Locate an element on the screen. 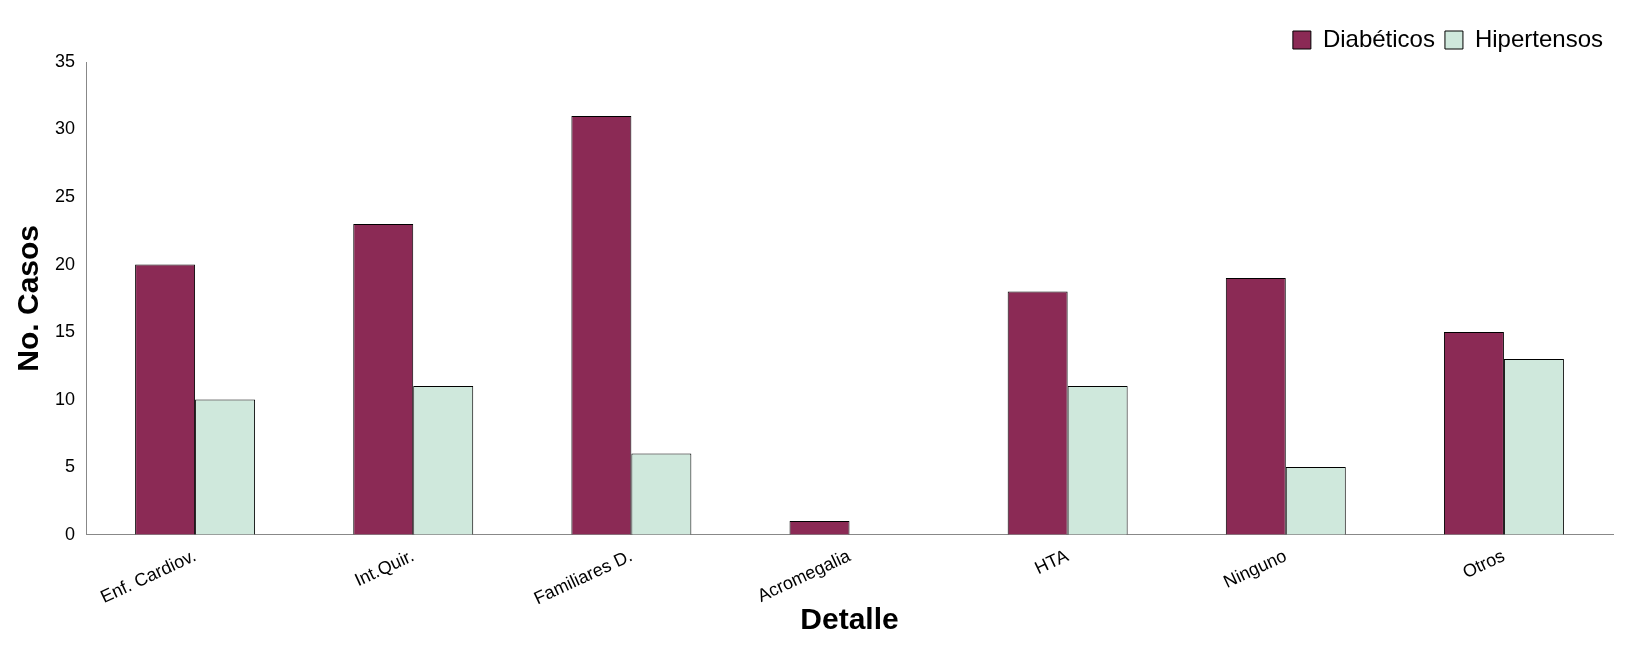 This screenshot has width=1645, height=655. y-tick-label: 35 is located at coordinates (65, 60).